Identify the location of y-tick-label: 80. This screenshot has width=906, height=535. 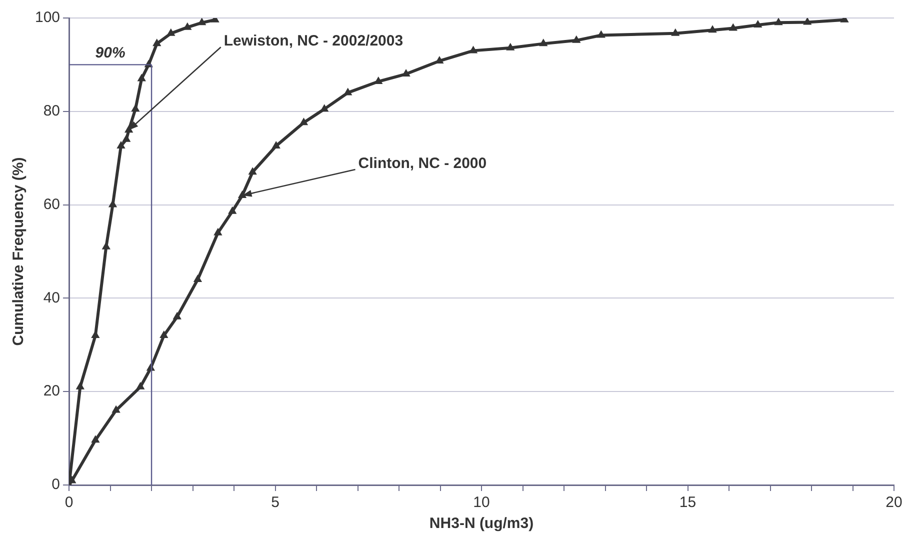
(51, 111).